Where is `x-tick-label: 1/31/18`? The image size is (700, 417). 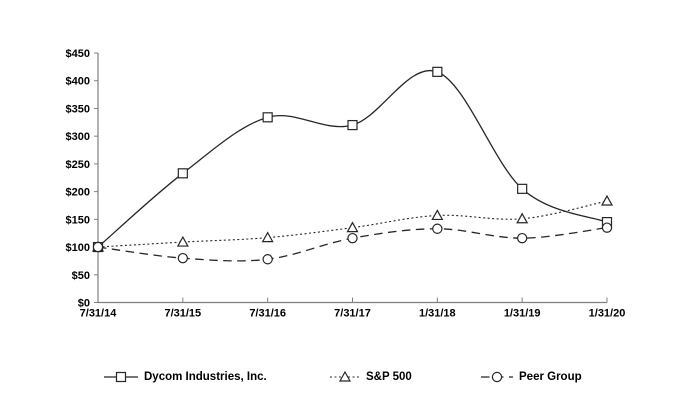
x-tick-label: 1/31/18 is located at coordinates (437, 314).